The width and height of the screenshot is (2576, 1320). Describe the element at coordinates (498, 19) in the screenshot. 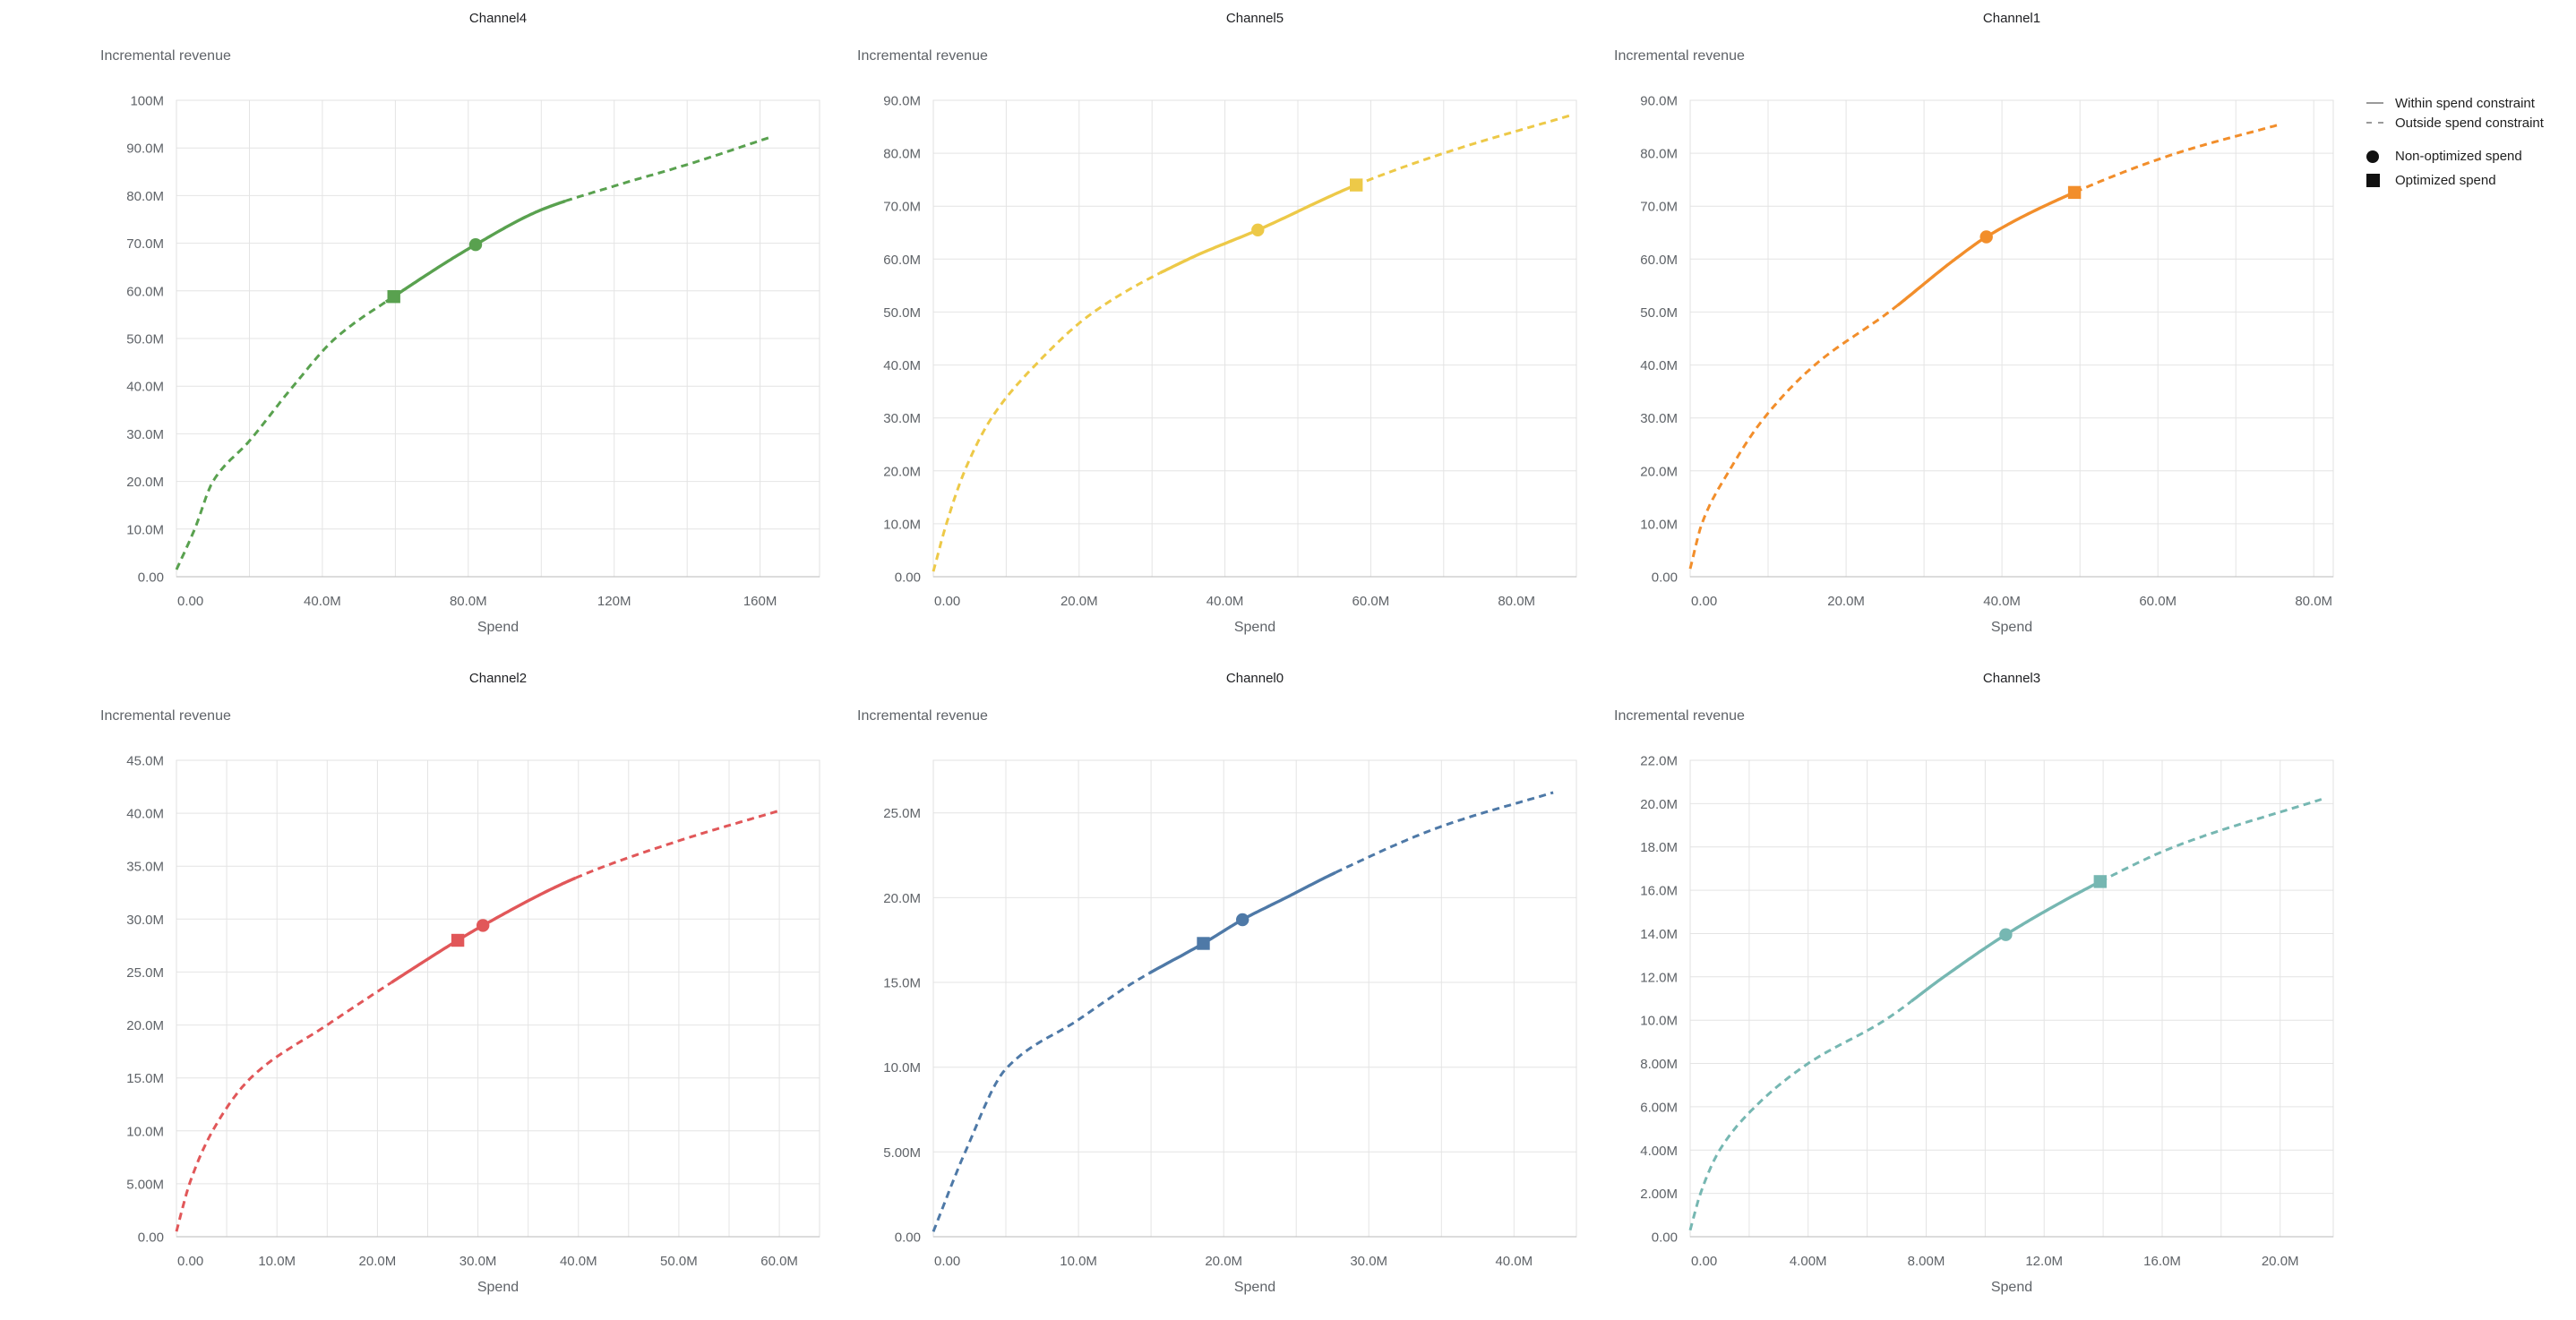

I see `chart-title: Channel4` at that location.